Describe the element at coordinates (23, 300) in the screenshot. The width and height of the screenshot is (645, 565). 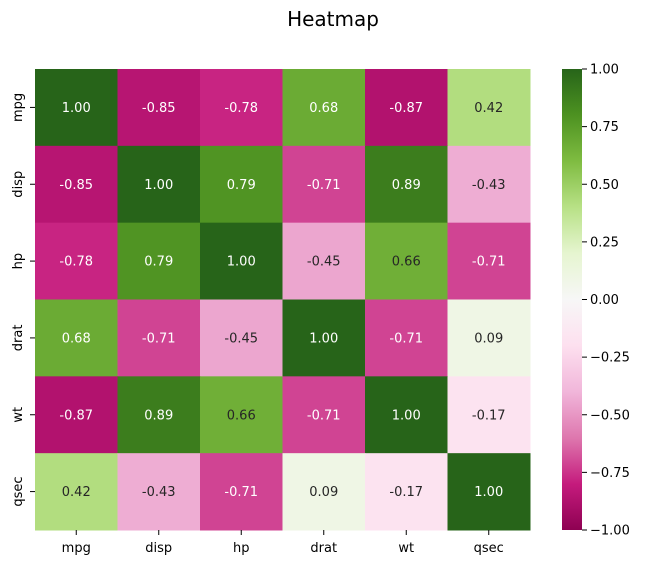
I see `y-axis: mpg disp hp drat wt qsec` at that location.